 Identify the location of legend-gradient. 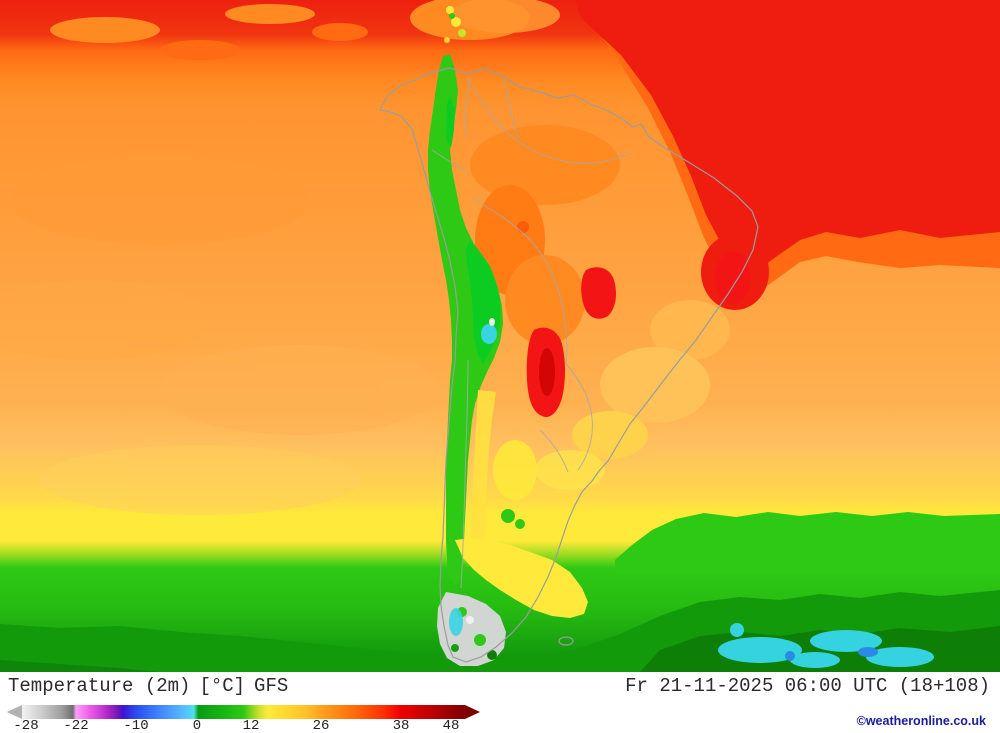
(243, 712).